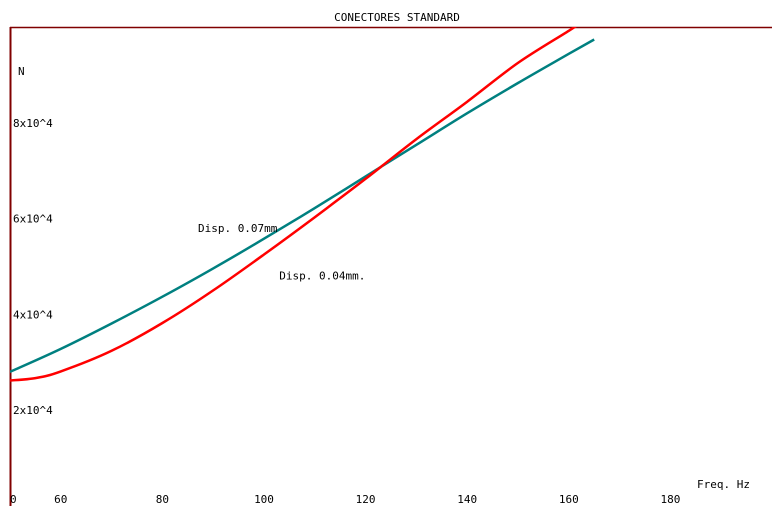 The width and height of the screenshot is (772, 506). What do you see at coordinates (281, 252) in the screenshot?
I see `annotations: Disp. 0.07mm Disp. 0.04mm.` at bounding box center [281, 252].